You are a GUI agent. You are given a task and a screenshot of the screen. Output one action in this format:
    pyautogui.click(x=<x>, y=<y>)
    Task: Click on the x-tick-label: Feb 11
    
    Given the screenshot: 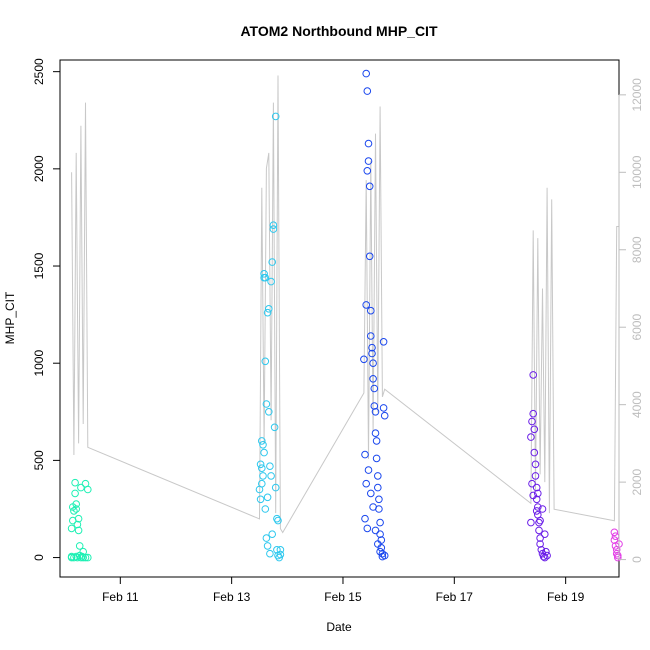 What is the action you would take?
    pyautogui.click(x=120, y=597)
    